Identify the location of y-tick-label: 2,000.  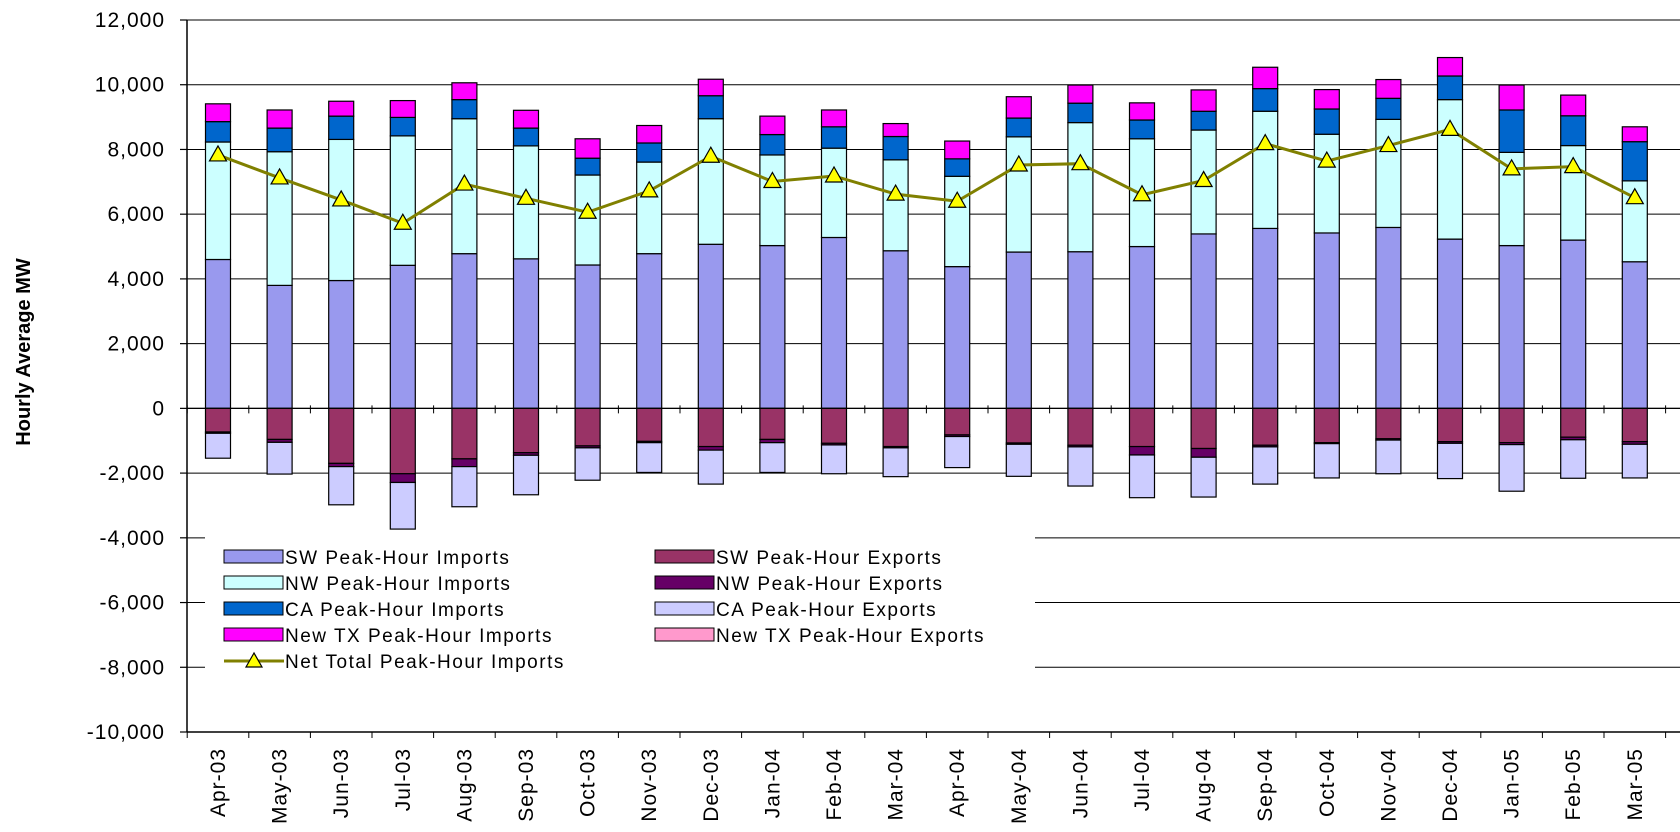
(136, 344).